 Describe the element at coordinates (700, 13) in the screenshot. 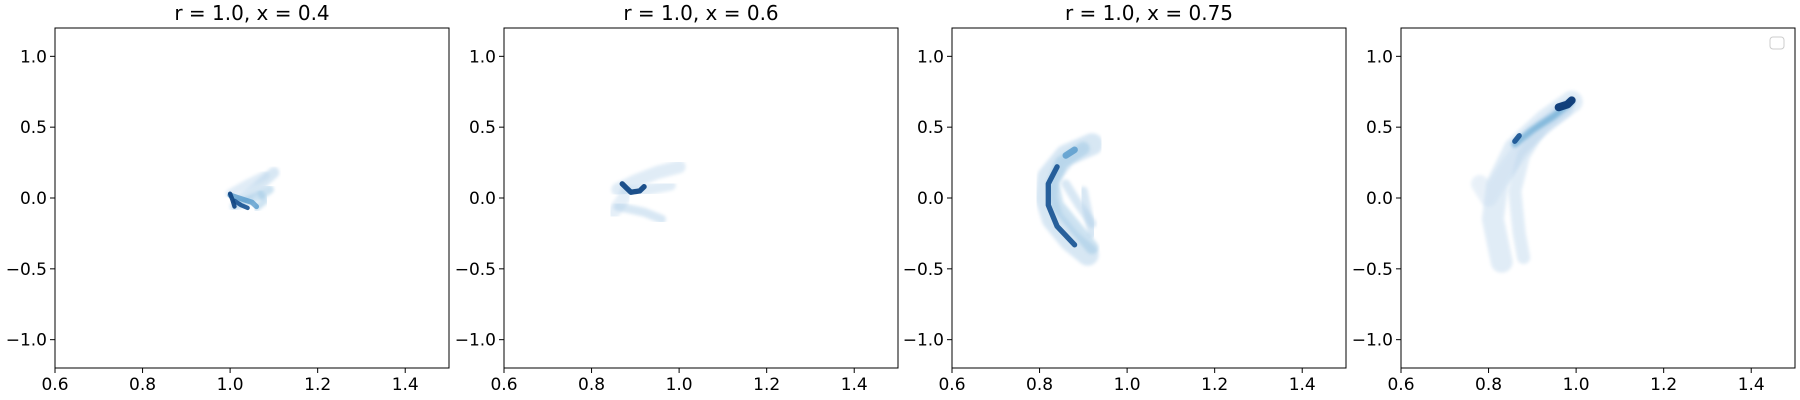

I see `panel-title: r = 1.0, x = 0.6` at that location.